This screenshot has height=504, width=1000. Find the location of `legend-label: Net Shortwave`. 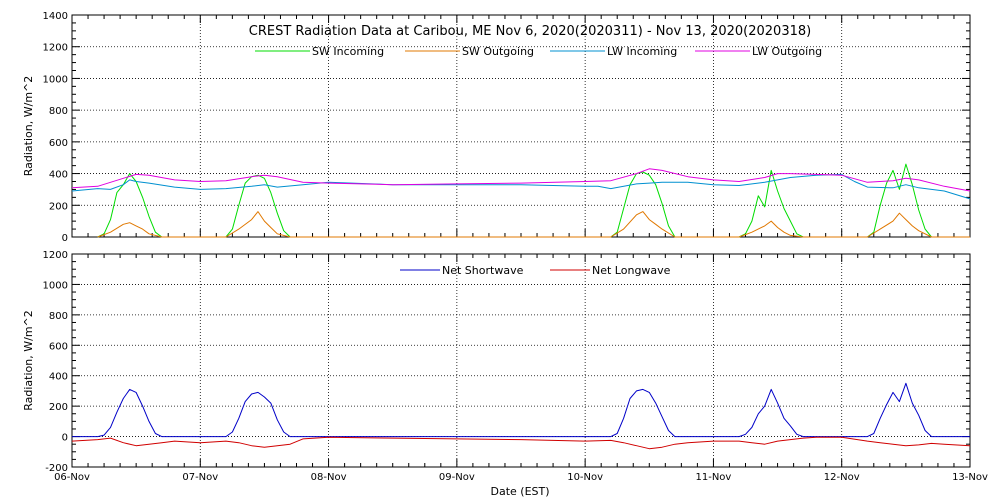

legend-label: Net Shortwave is located at coordinates (483, 270).